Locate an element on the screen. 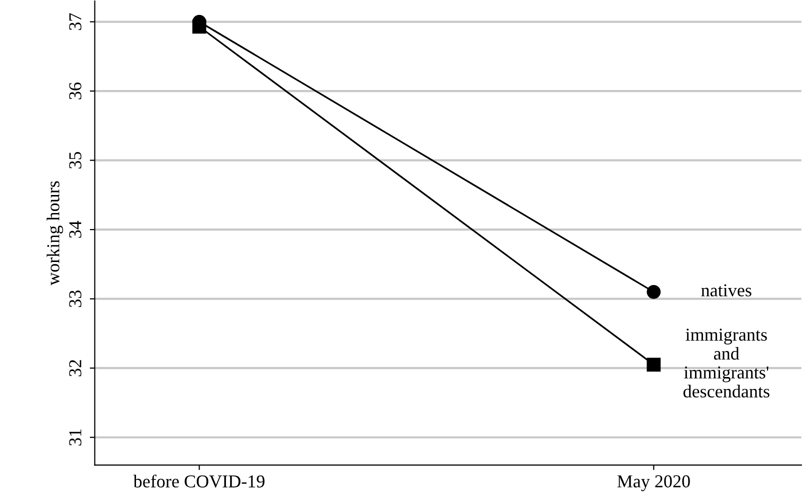  y-tick-label: 31 is located at coordinates (75, 437).